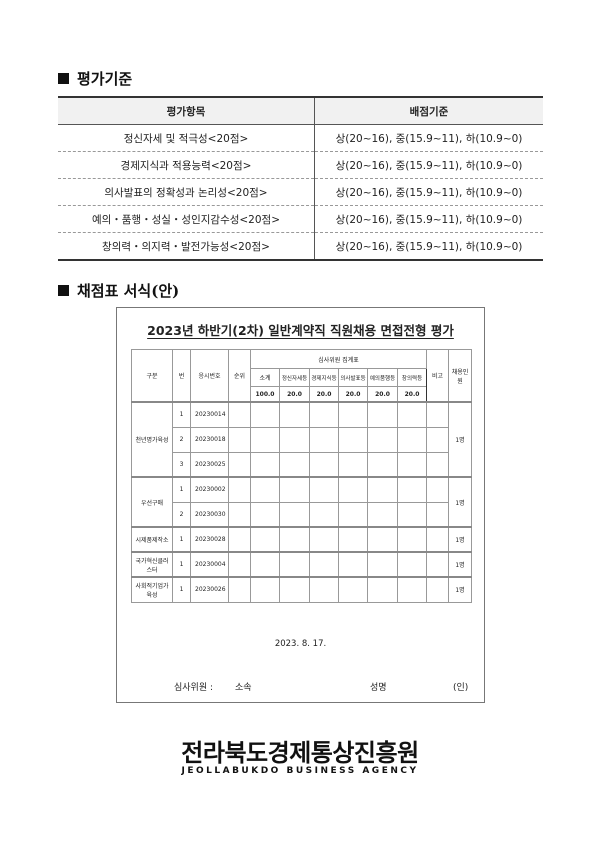  What do you see at coordinates (382, 394) in the screenshot?
I see `score-eval-item: 20.0` at bounding box center [382, 394].